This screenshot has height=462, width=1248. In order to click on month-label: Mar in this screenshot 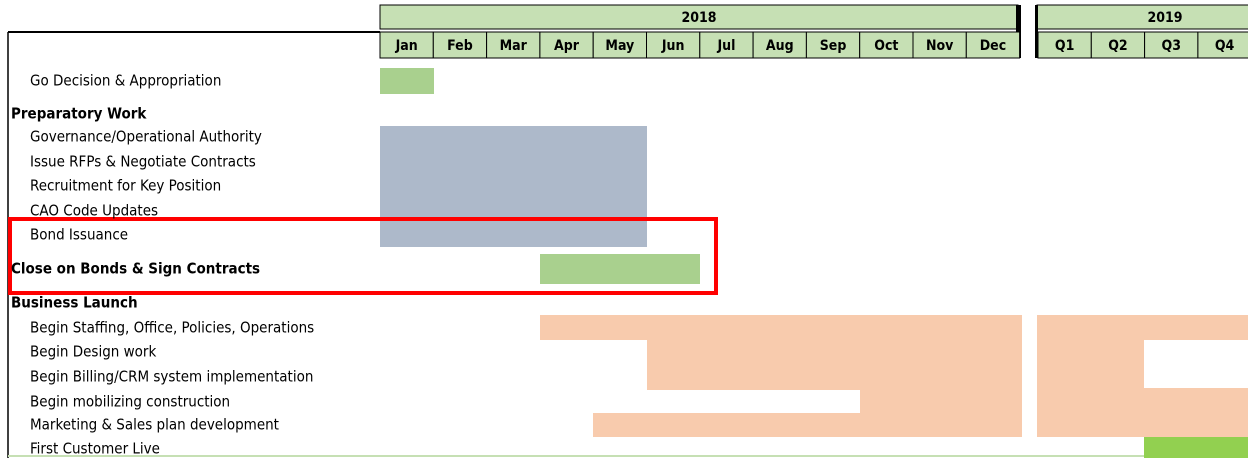, I will do `click(514, 46)`.